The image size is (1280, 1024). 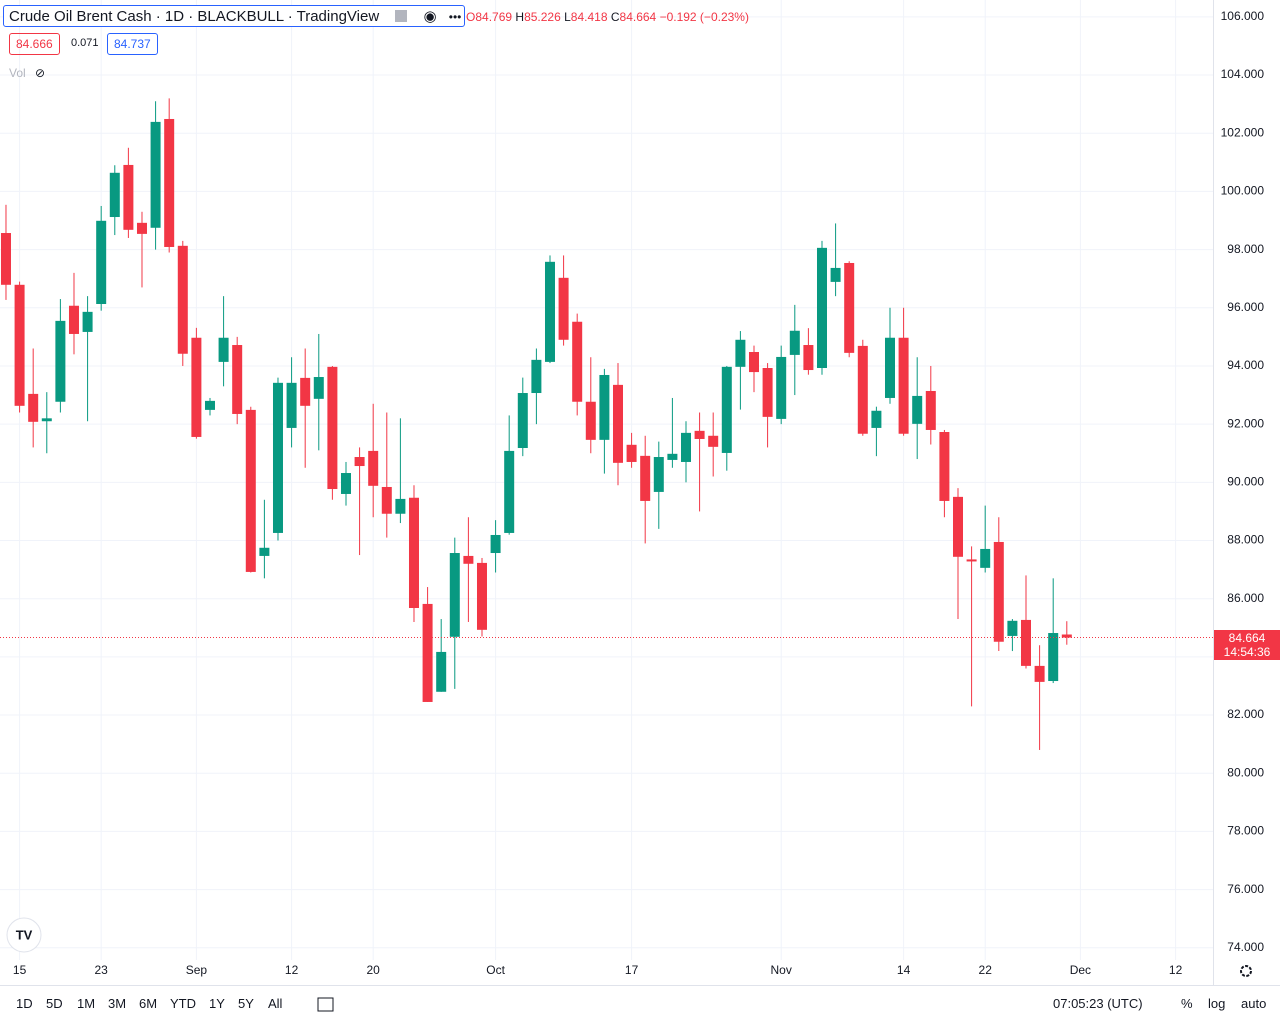 What do you see at coordinates (1245, 249) in the screenshot?
I see `y-tick-label: 98.000` at bounding box center [1245, 249].